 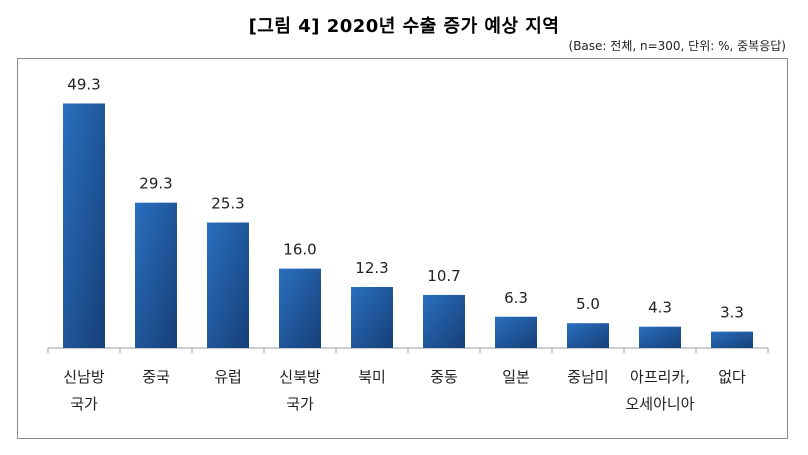 What do you see at coordinates (84, 377) in the screenshot?
I see `category-label: 신남방` at bounding box center [84, 377].